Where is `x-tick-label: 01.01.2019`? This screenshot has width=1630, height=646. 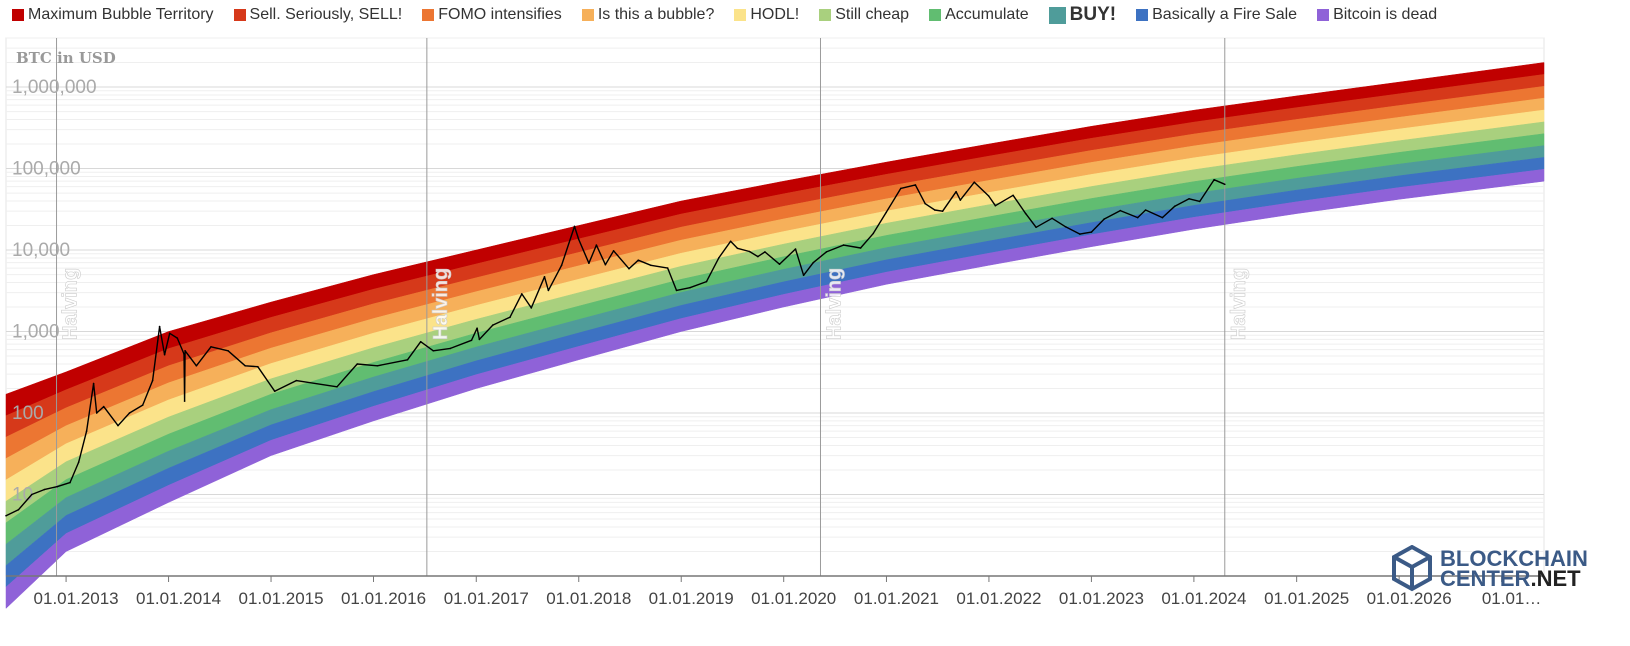 x-tick-label: 01.01.2019 is located at coordinates (691, 598).